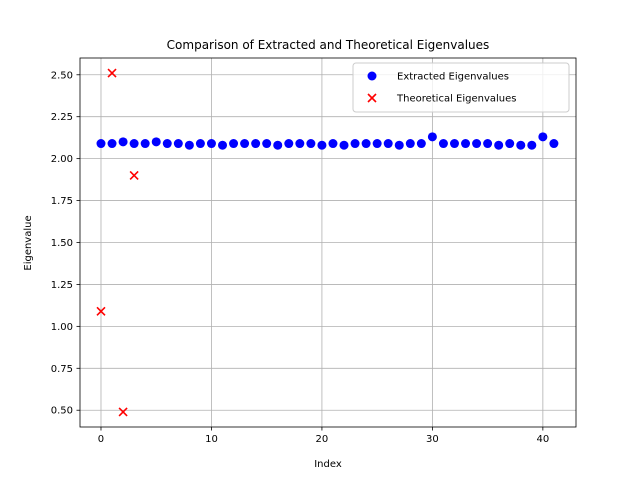 The width and height of the screenshot is (640, 480). What do you see at coordinates (62, 369) in the screenshot?
I see `y-tick-label: 0.75` at bounding box center [62, 369].